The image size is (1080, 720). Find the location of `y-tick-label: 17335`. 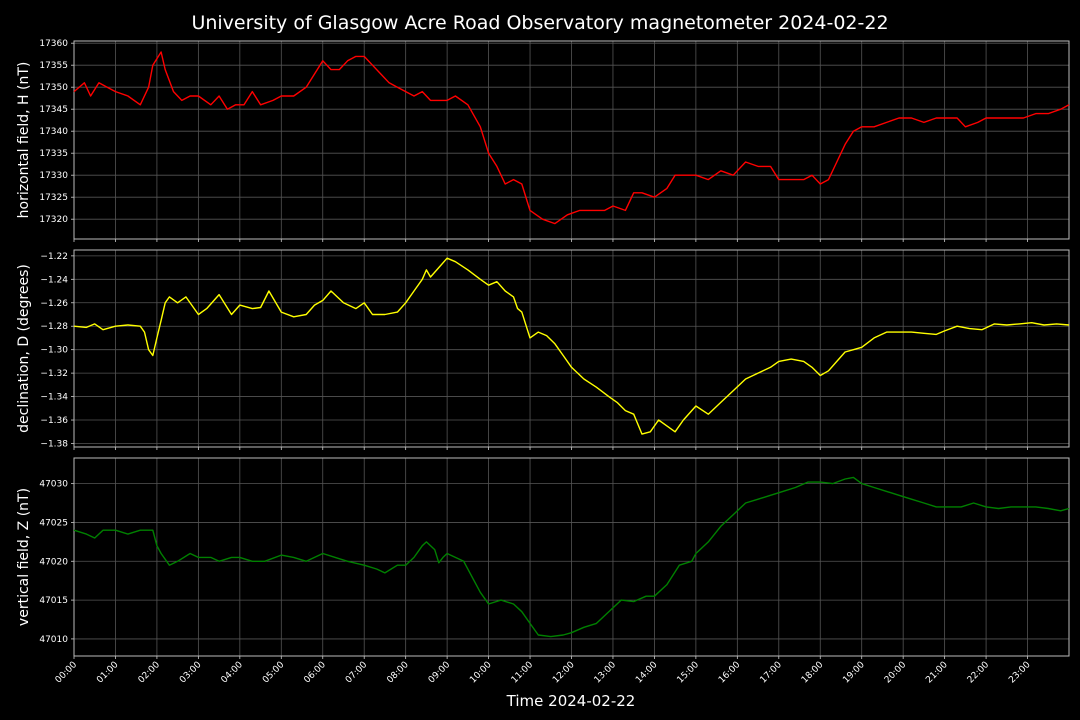

y-tick-label: 17335 is located at coordinates (53, 154).